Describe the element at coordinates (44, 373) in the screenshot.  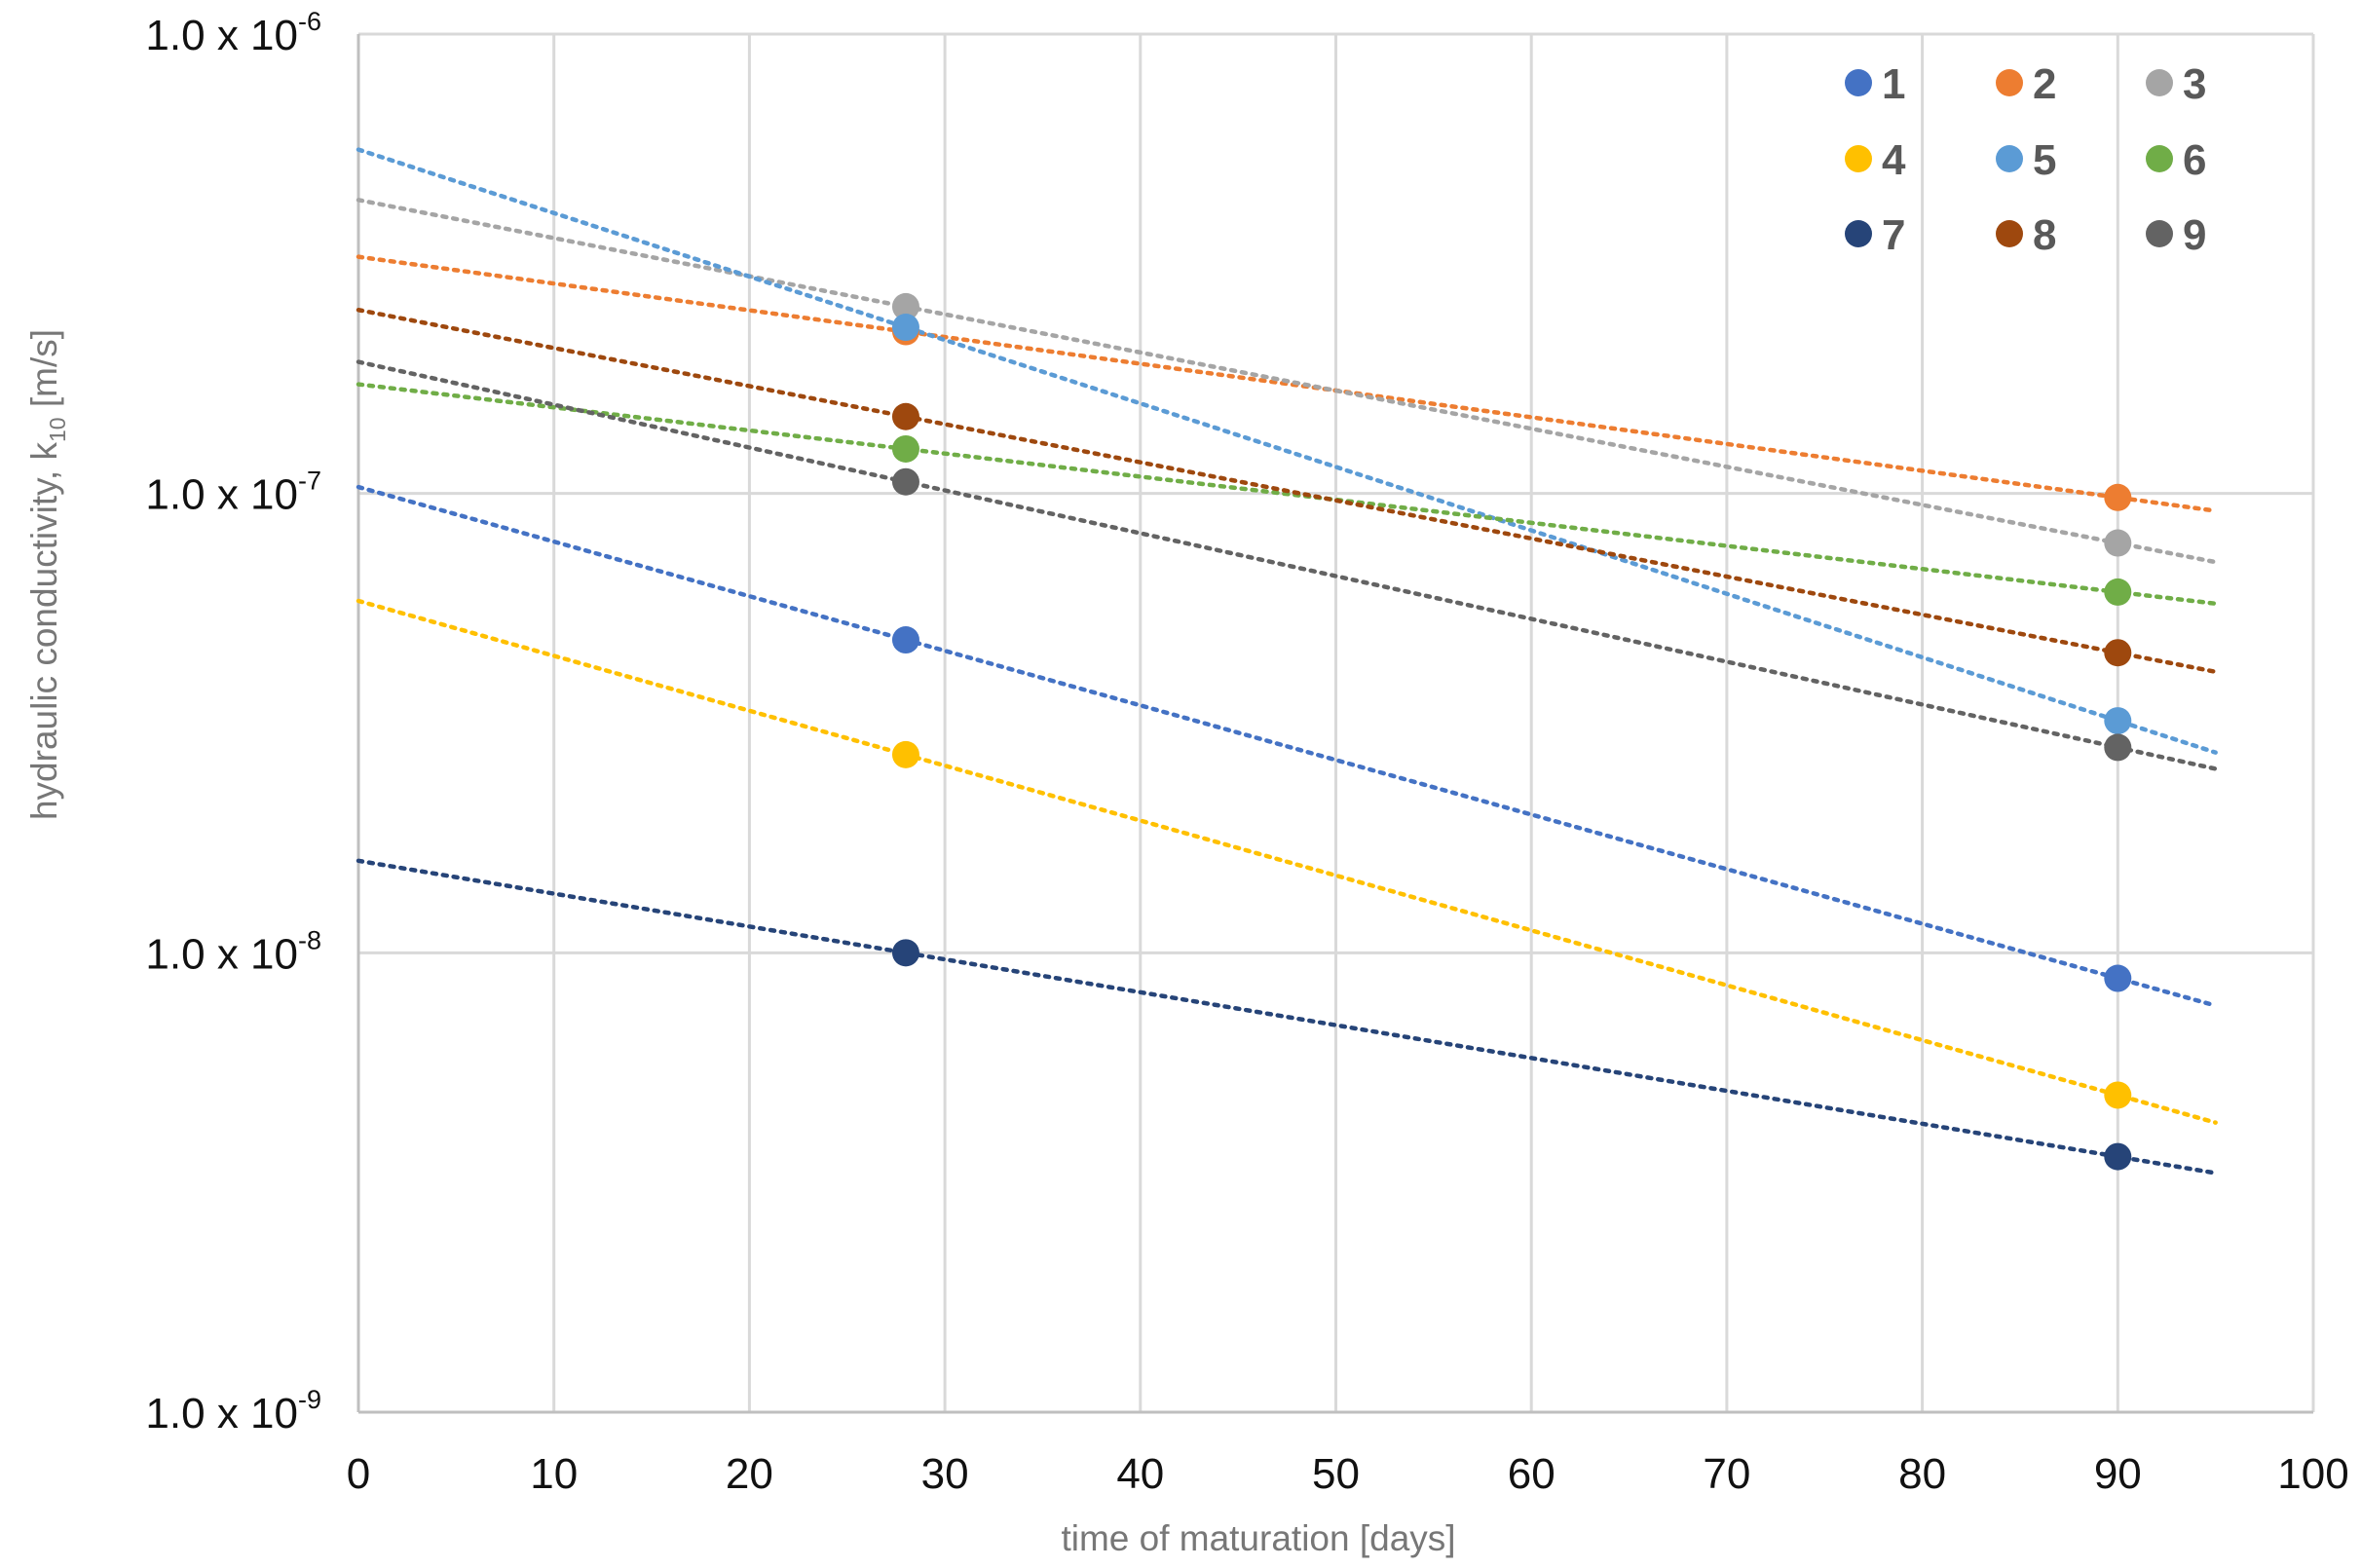
I see `y-axis-label-tail: [m/s]` at that location.